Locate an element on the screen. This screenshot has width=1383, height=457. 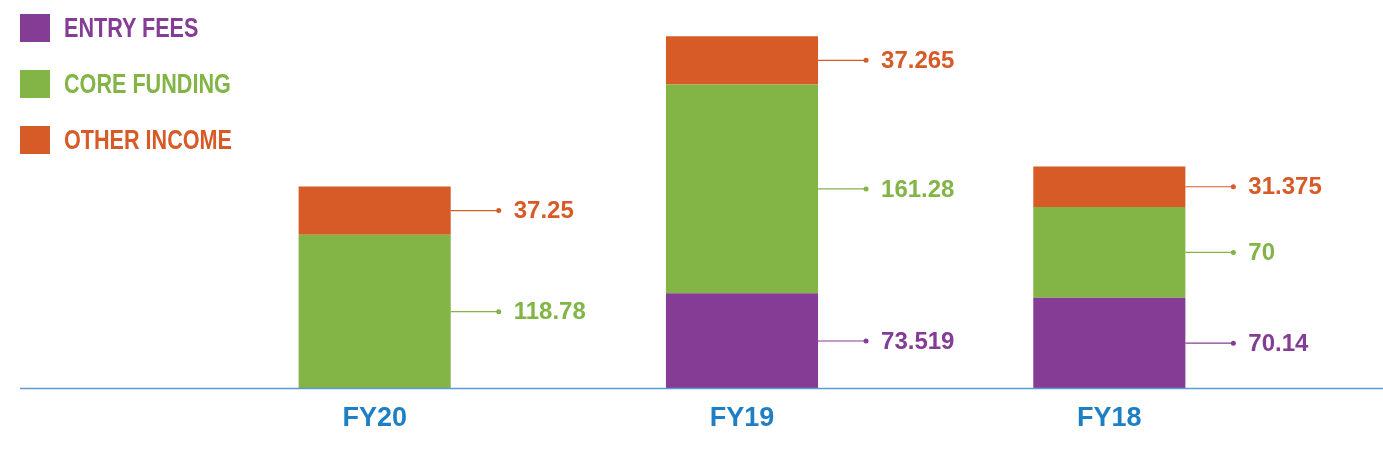
data-label: 70.14 is located at coordinates (1279, 342).